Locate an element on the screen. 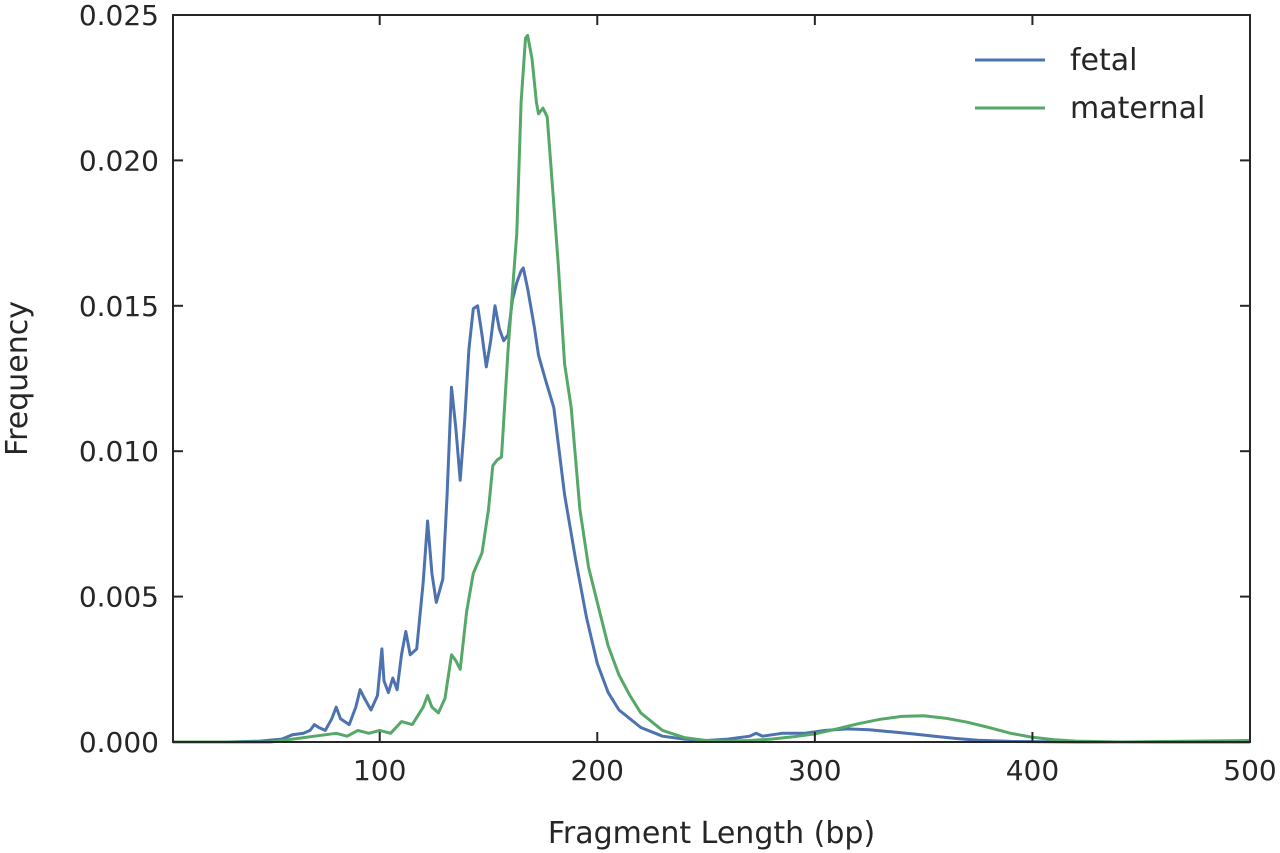 The height and width of the screenshot is (853, 1280). x-tick-label: 100 is located at coordinates (379, 770).